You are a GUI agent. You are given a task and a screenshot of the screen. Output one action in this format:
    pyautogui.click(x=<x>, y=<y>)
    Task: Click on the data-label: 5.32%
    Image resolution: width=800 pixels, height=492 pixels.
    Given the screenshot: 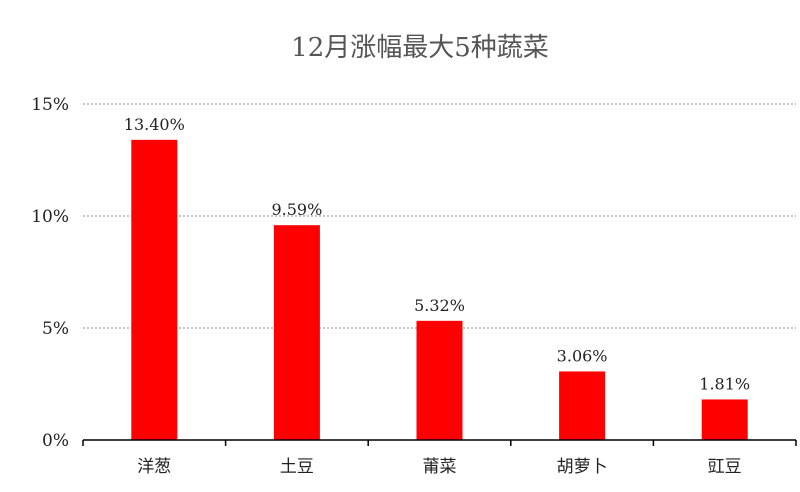 What is the action you would take?
    pyautogui.click(x=439, y=305)
    